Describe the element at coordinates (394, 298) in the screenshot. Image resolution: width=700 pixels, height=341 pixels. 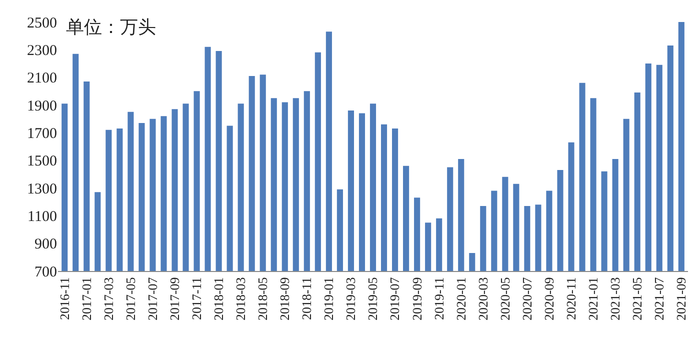
I see `x-tick-label: 2019-07` at that location.